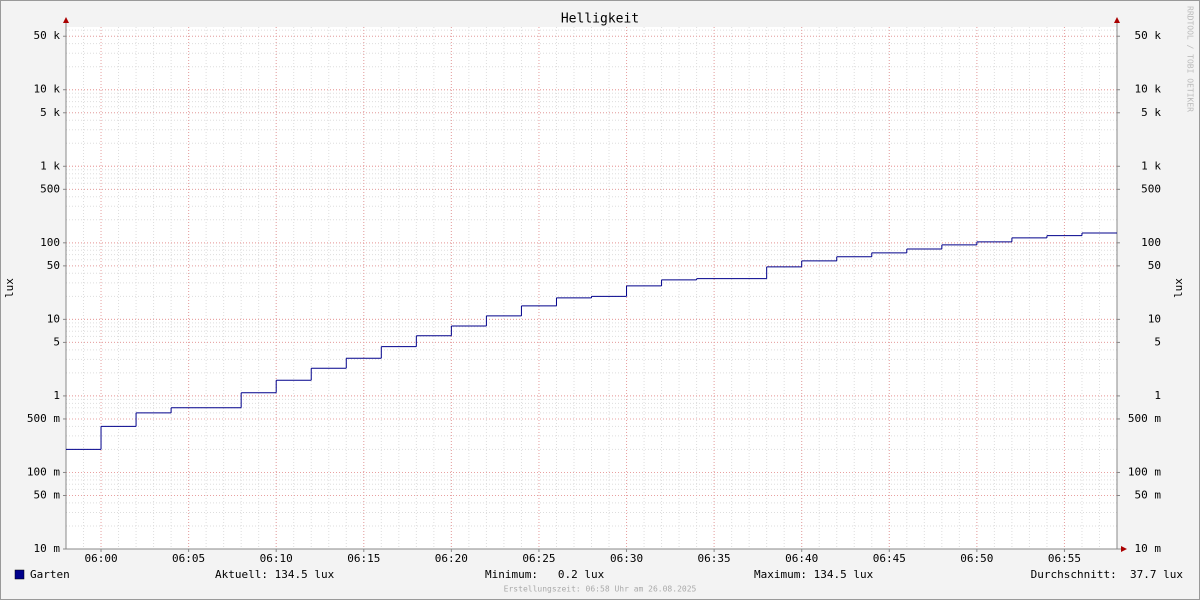 The width and height of the screenshot is (1200, 600). What do you see at coordinates (1148, 494) in the screenshot?
I see `y-tick-label-right: 50 m` at bounding box center [1148, 494].